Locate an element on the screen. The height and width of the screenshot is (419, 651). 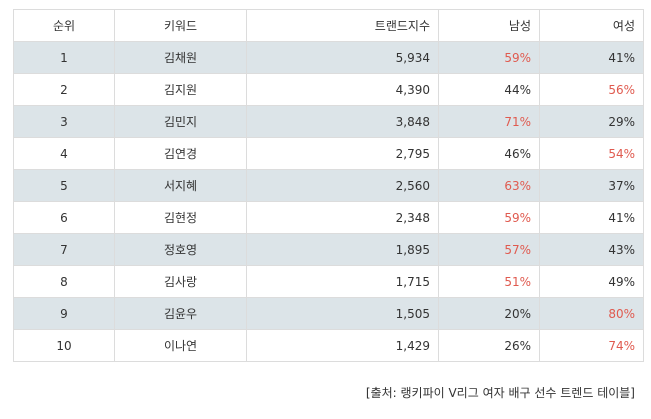
header-trend-index: 트랜드지수 is located at coordinates (342, 25).